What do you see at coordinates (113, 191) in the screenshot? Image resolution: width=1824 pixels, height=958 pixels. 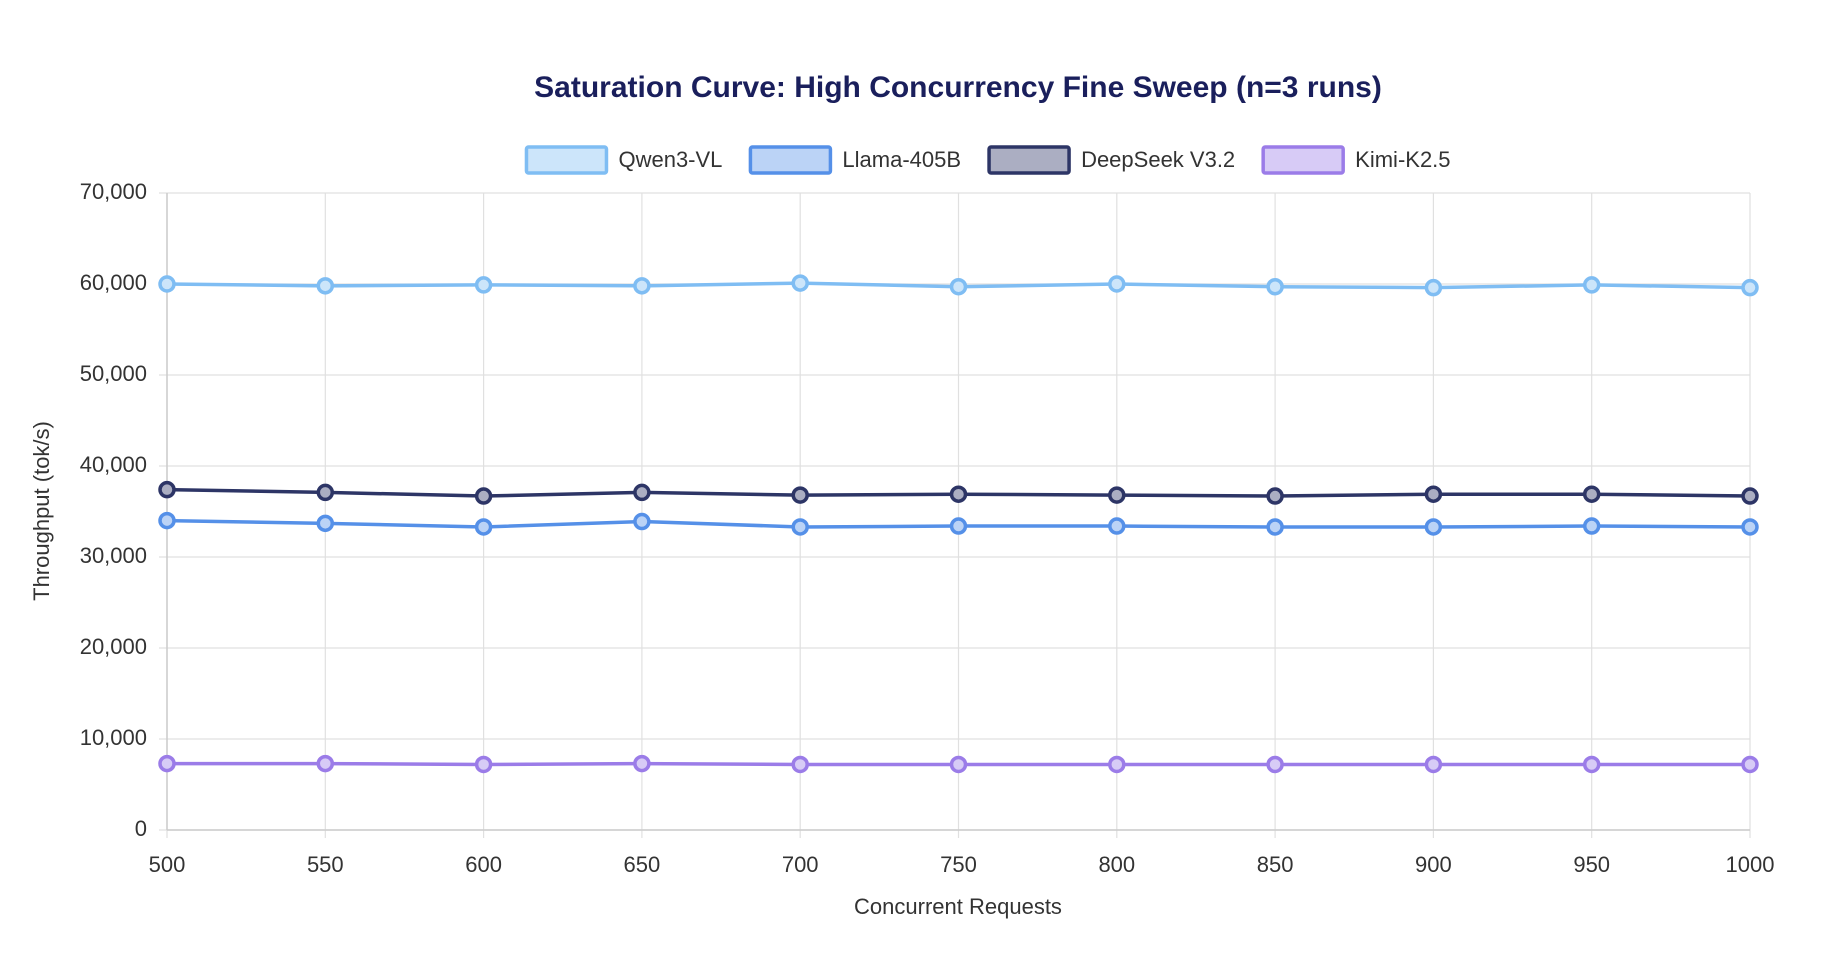 I see `y-tick-label: 70,000` at bounding box center [113, 191].